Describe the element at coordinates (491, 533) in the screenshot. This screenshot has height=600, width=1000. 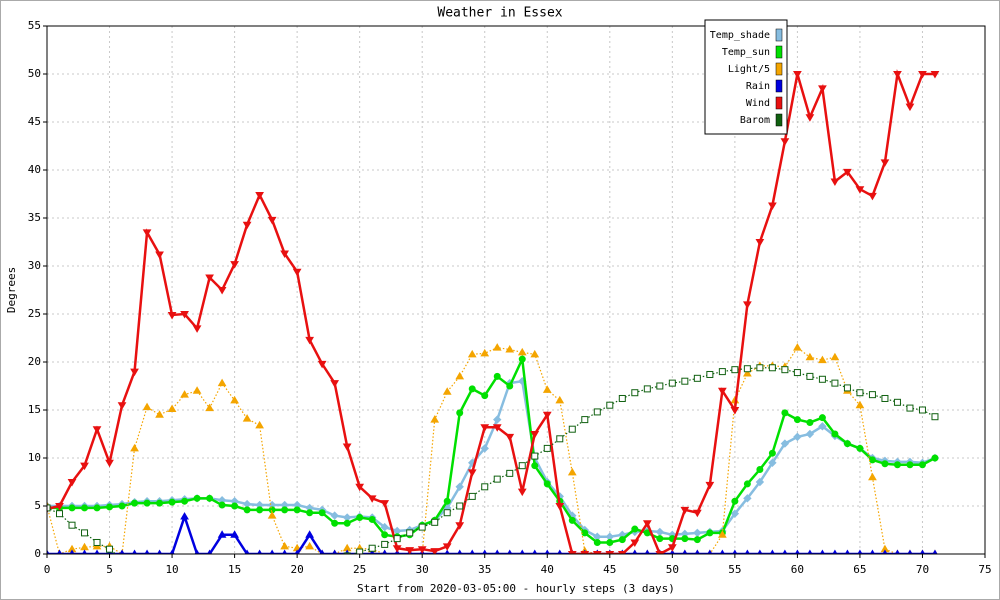
I see `series-line` at that location.